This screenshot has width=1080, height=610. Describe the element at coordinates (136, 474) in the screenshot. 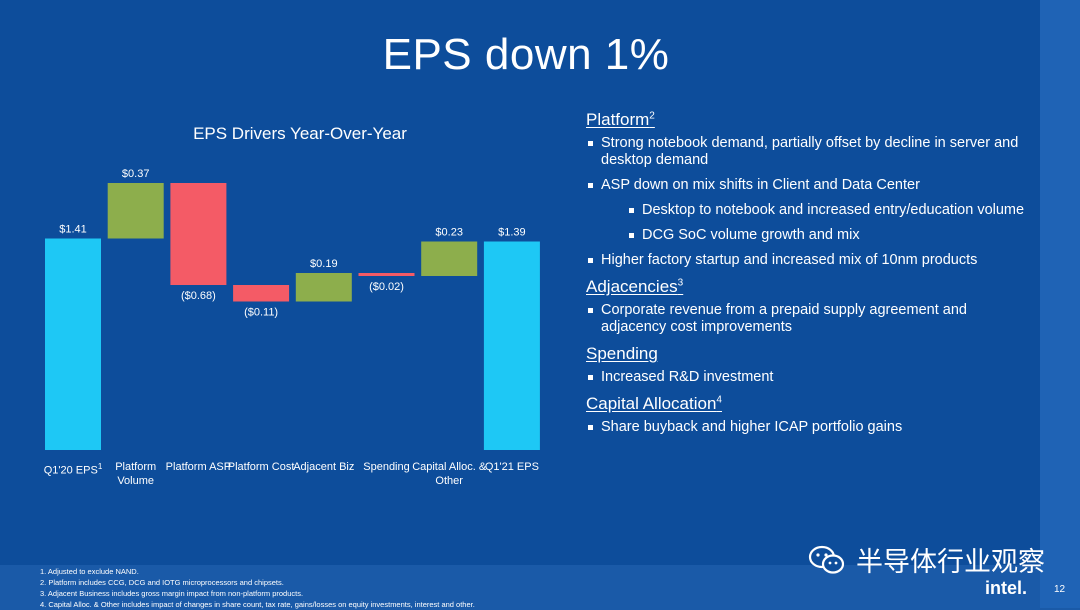

I see `category-label-1: Platform Volume` at that location.